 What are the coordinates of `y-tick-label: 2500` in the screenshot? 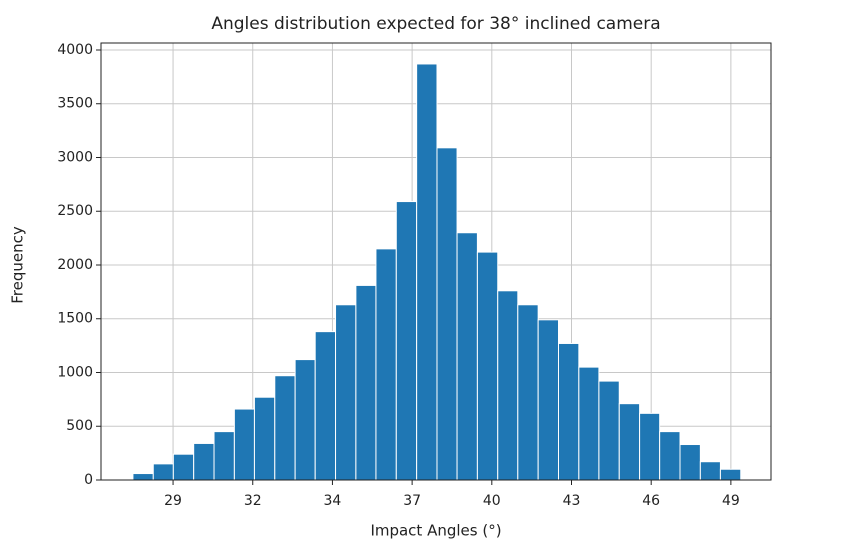 It's located at (75, 211).